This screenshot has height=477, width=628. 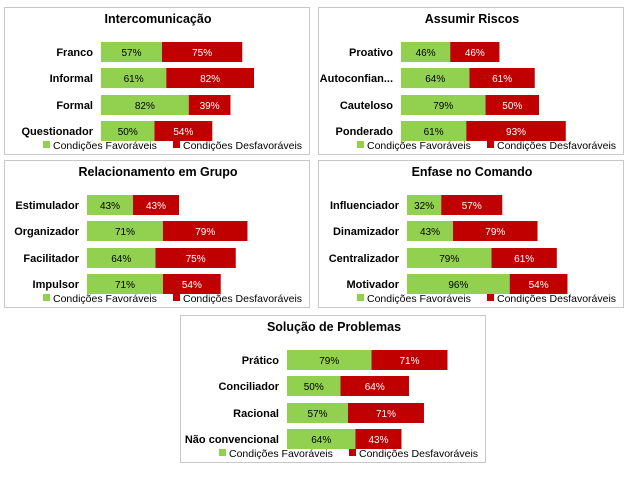 I want to click on category-label: Prático, so click(x=261, y=361).